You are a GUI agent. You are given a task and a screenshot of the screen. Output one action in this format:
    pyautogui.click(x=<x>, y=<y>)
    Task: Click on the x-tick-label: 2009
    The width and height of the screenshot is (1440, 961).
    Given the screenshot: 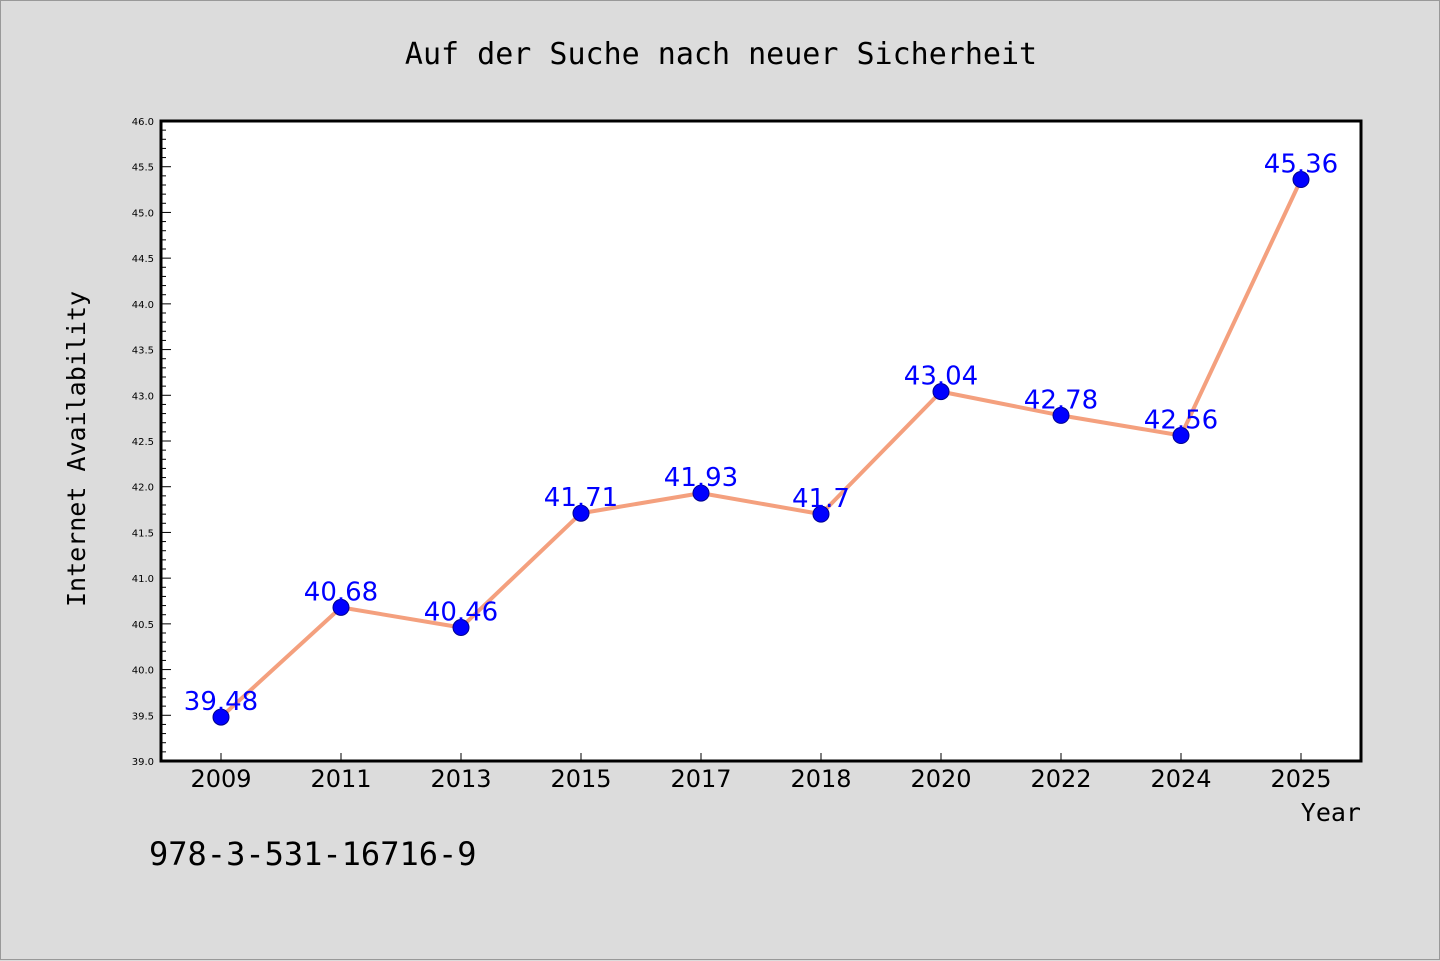 What is the action you would take?
    pyautogui.click(x=220, y=779)
    